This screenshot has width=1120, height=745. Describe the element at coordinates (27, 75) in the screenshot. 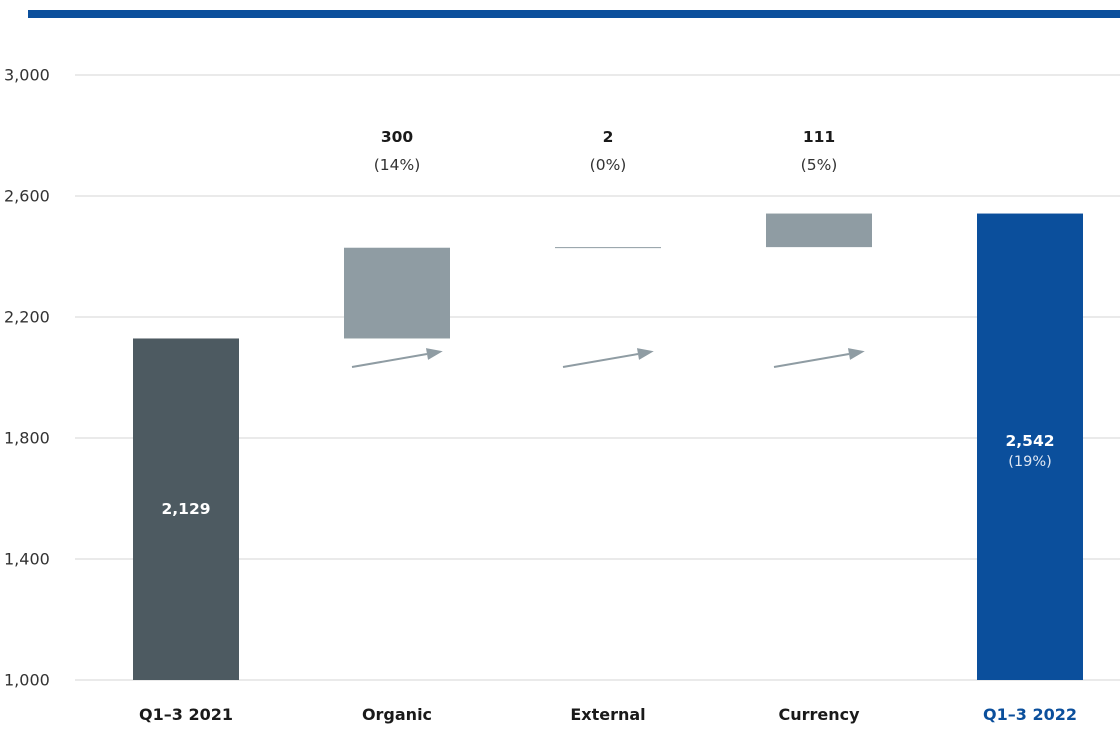

I see `y-tick-label: 3,000` at that location.